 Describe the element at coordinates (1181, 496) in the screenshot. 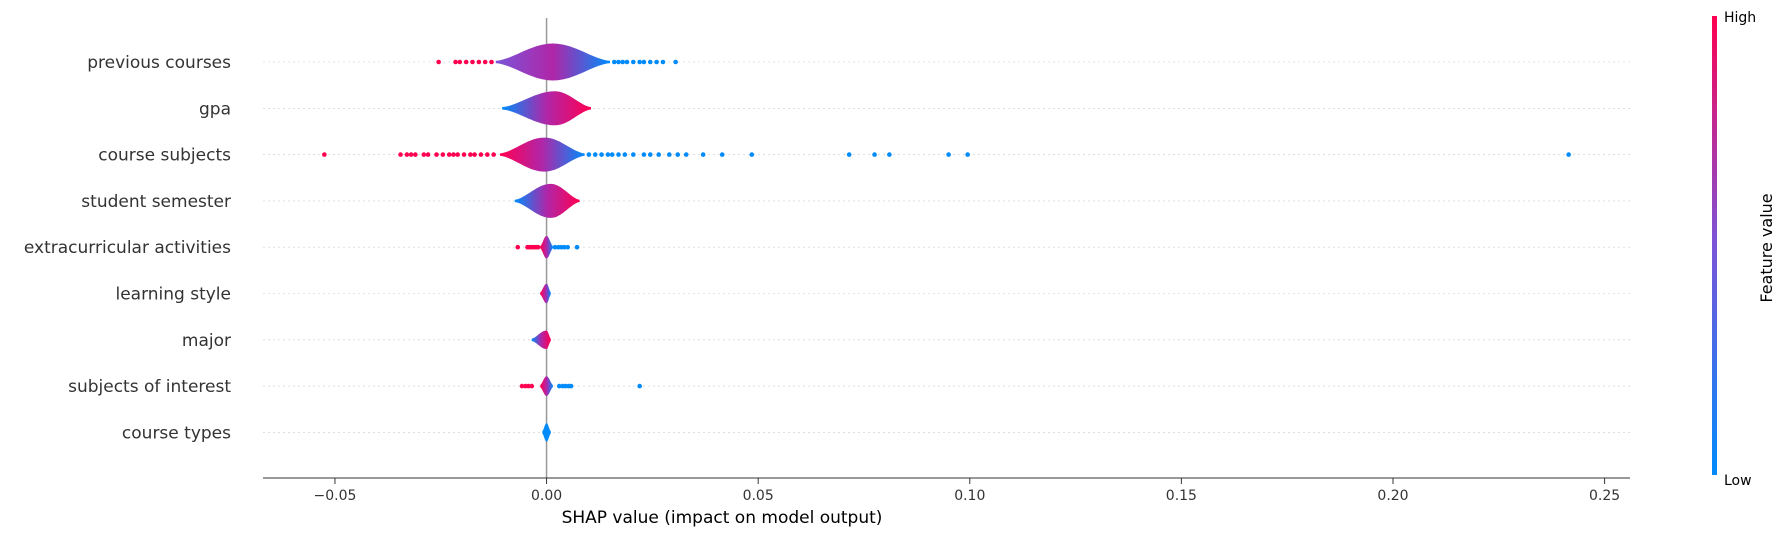

I see `x-tick-label: 0.15` at that location.